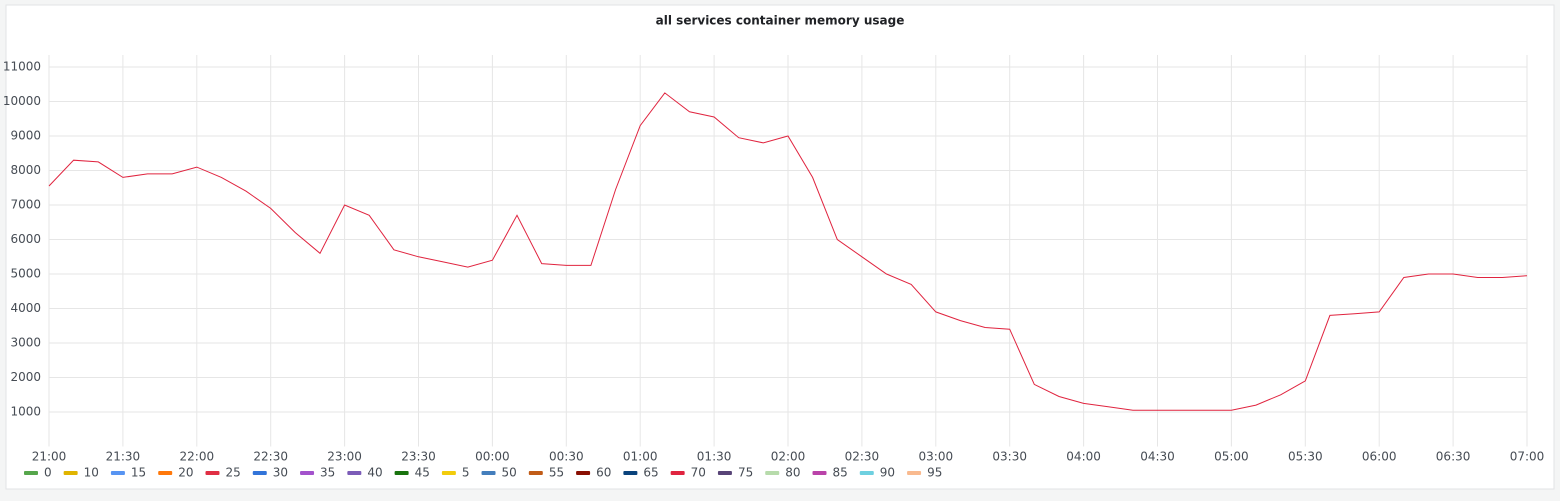  What do you see at coordinates (934, 473) in the screenshot?
I see `legend-label: 95` at bounding box center [934, 473].